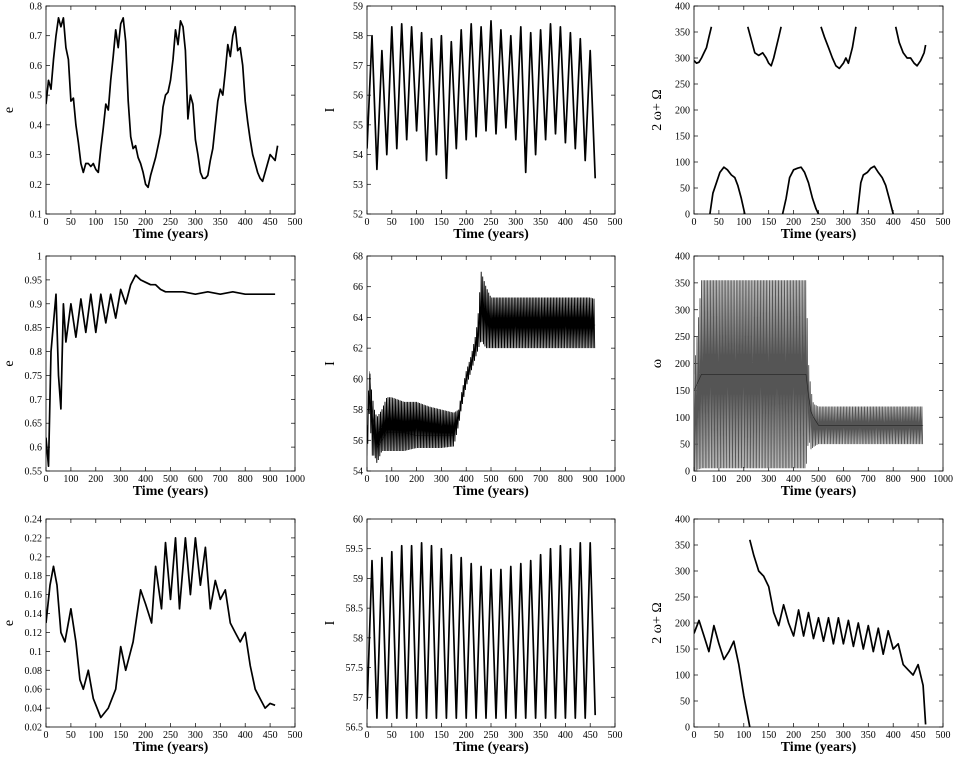 The image size is (964, 762). What do you see at coordinates (358, 318) in the screenshot?
I see `y-tick-label: 64` at bounding box center [358, 318].